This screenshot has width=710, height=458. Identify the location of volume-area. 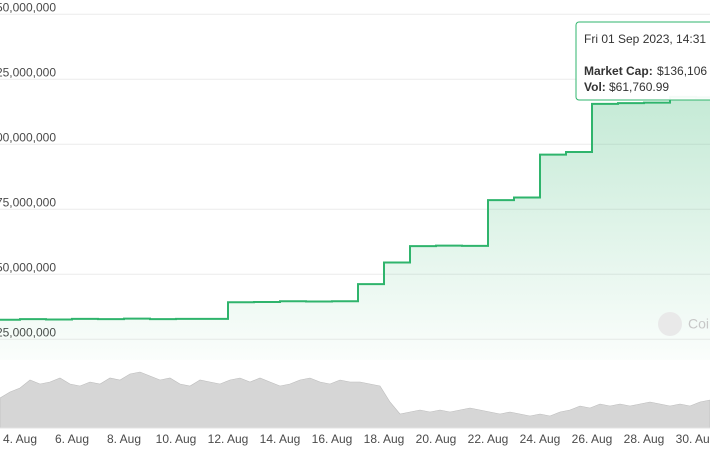
(355, 400).